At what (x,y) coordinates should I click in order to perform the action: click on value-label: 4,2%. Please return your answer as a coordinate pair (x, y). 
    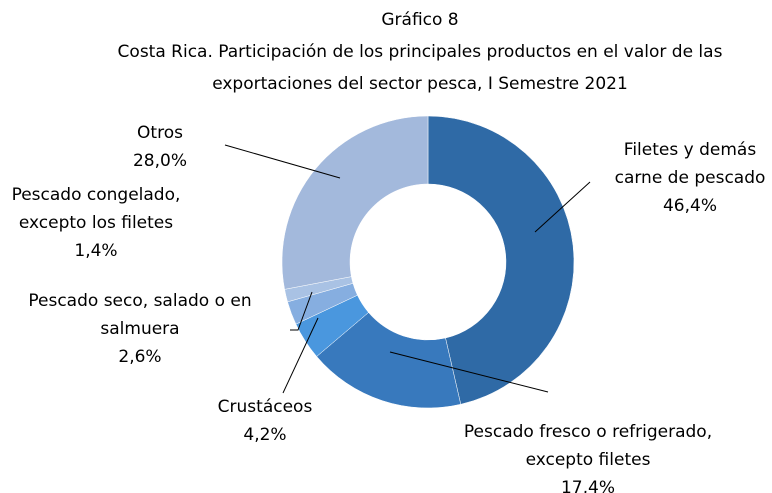
    Looking at the image, I should click on (264, 435).